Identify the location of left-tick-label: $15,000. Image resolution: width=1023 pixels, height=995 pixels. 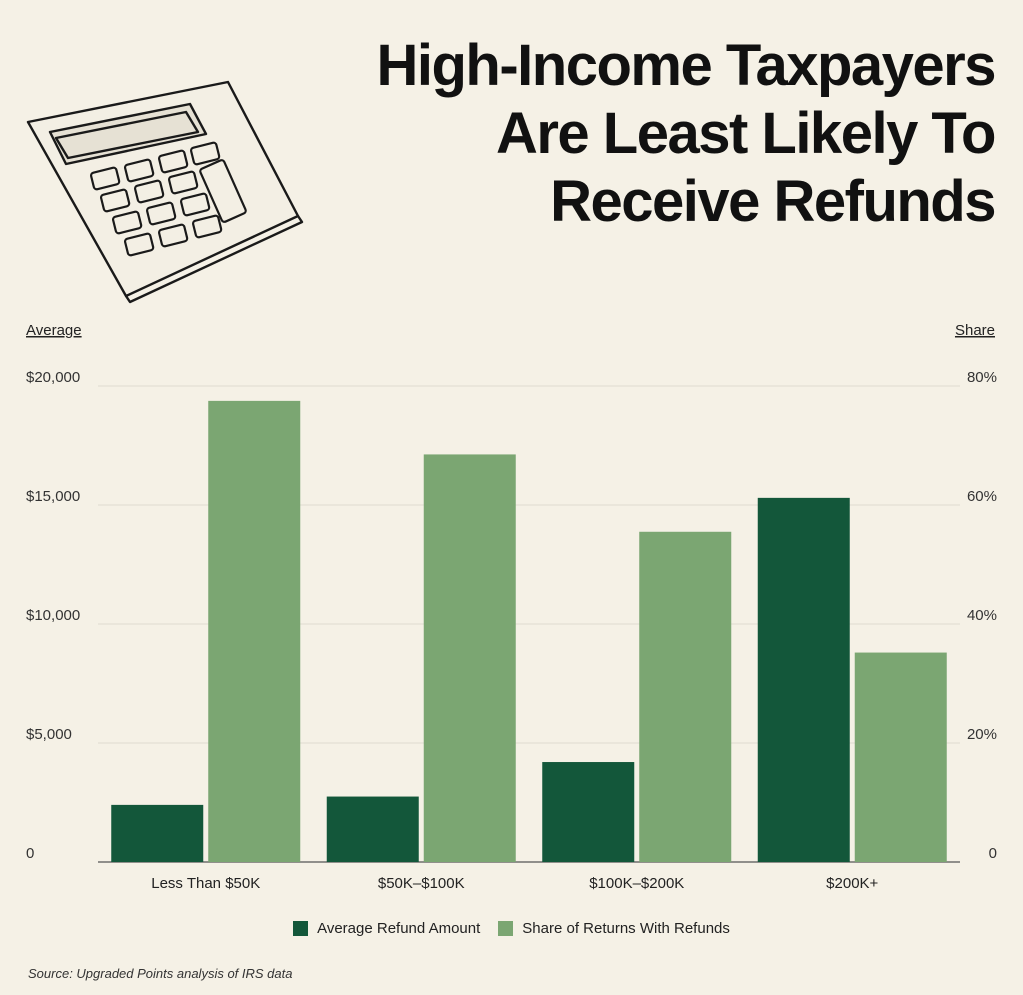
(53, 496).